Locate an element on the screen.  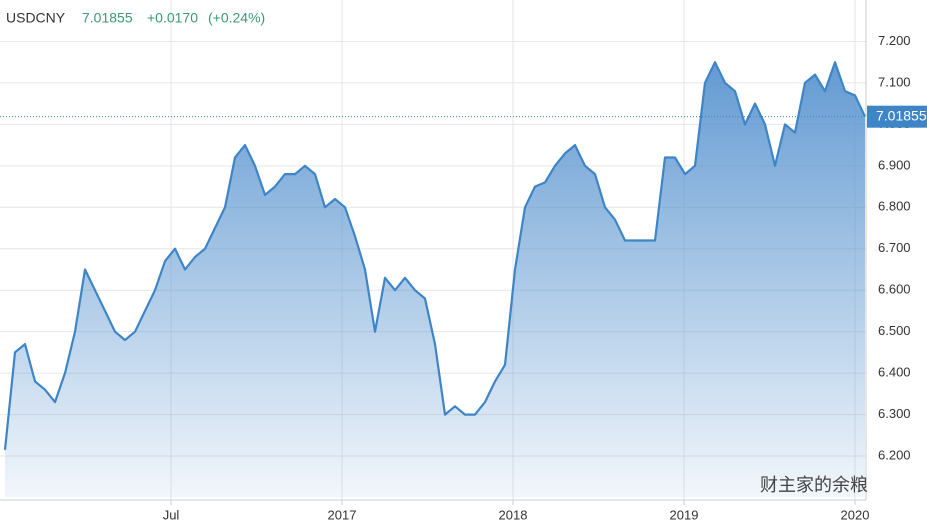
x-tick-label: 2017 is located at coordinates (342, 514).